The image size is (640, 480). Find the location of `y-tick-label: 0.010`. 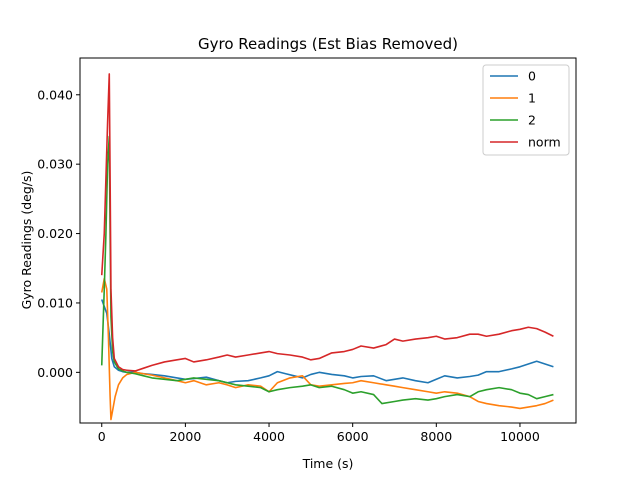

y-tick-label: 0.010 is located at coordinates (55, 302).